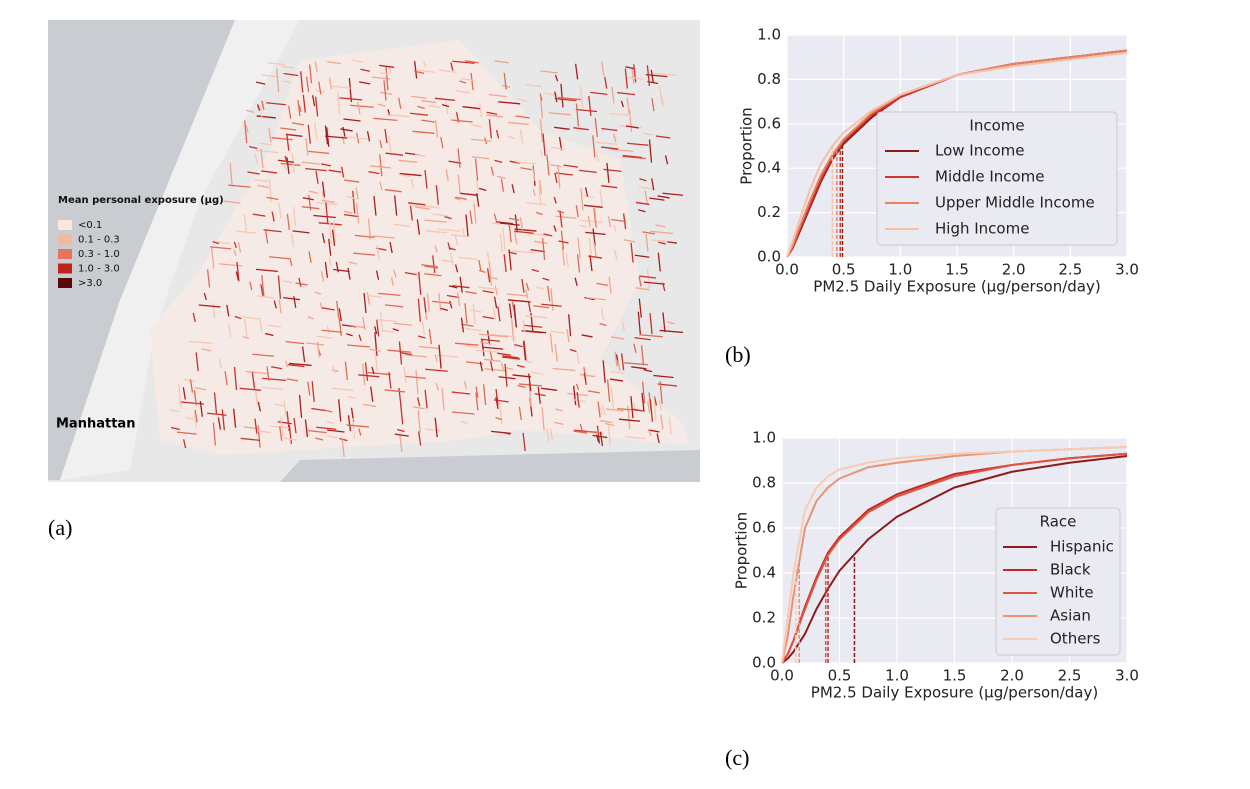 This screenshot has width=1250, height=789. I want to click on water, so click(490, 466).